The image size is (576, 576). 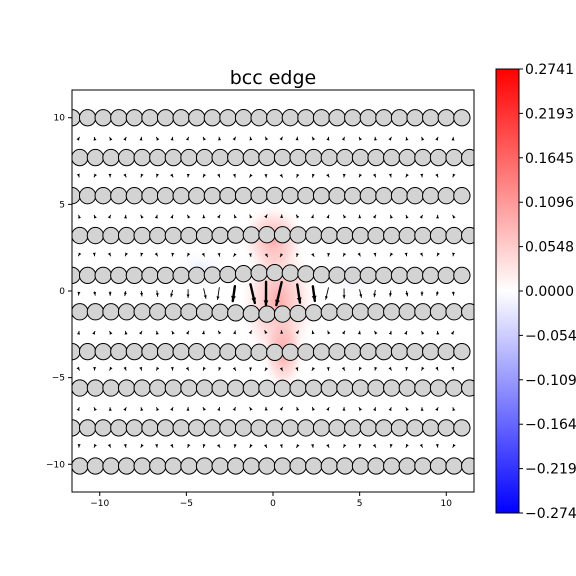 I want to click on colorbar-tick-label: 0.2193, so click(x=549, y=114).